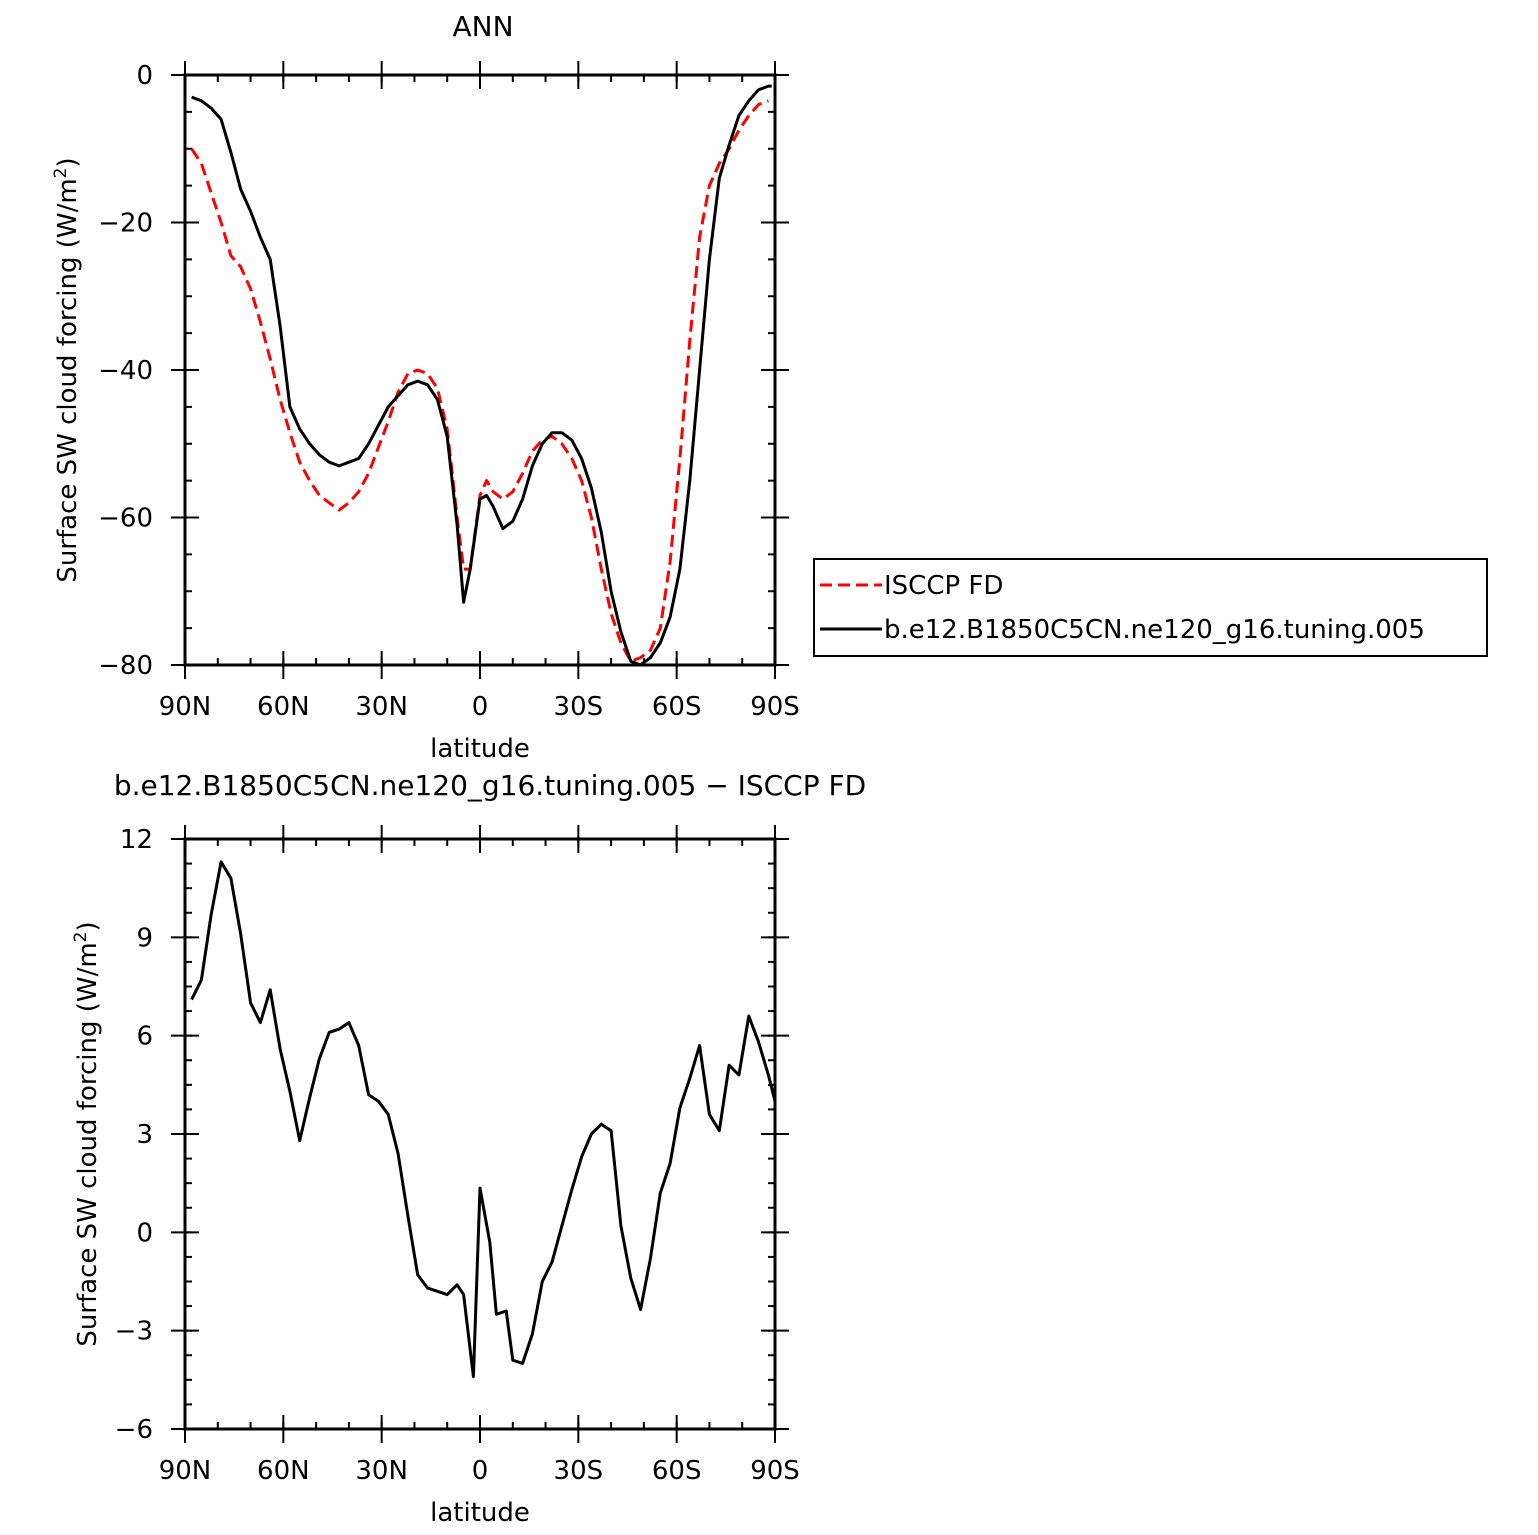 Image resolution: width=1538 pixels, height=1535 pixels. I want to click on bottom-chart-ylabel-sup: 2, so click(81, 936).